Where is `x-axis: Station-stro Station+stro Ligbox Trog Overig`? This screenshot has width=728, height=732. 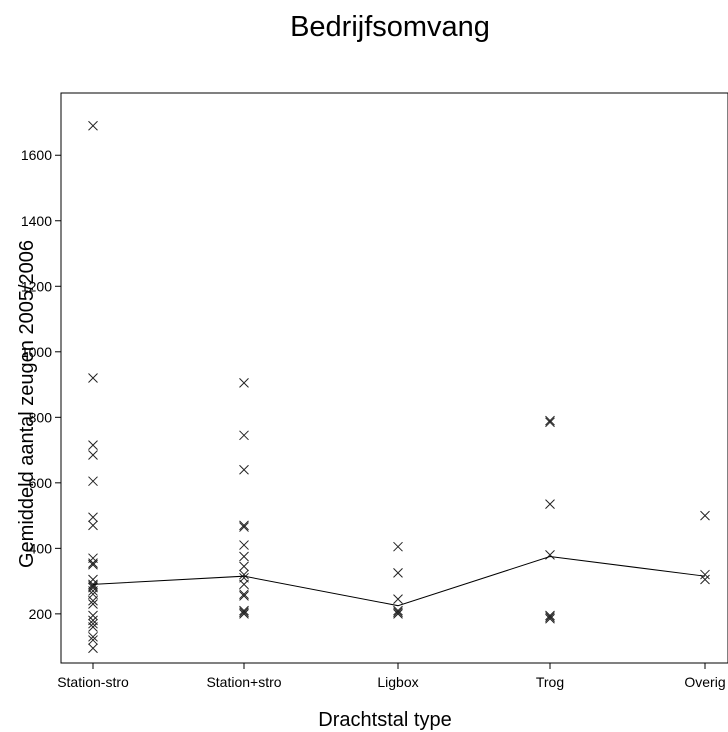
x-axis: Station-stro Station+stro Ligbox Trog Overig is located at coordinates (391, 676).